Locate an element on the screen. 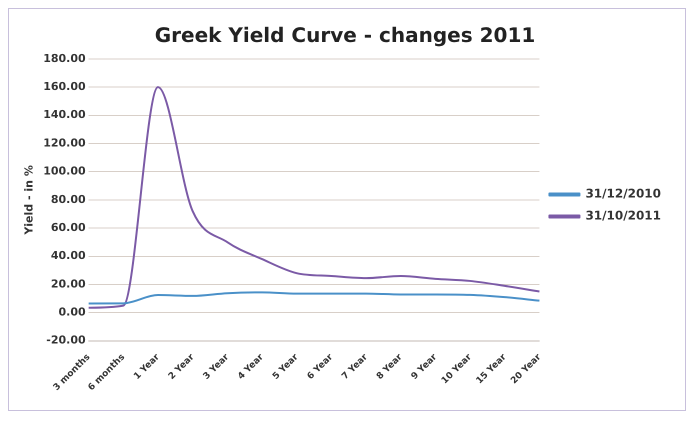 This screenshot has width=696, height=421. y-tick-label: 180.00 is located at coordinates (64, 58).